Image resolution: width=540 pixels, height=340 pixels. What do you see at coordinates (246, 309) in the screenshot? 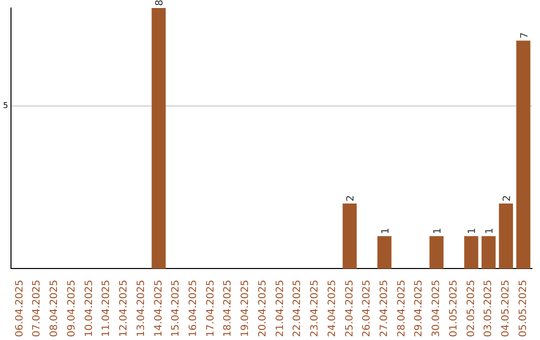
I see `x-tick-label: 19.04.2025` at bounding box center [246, 309].